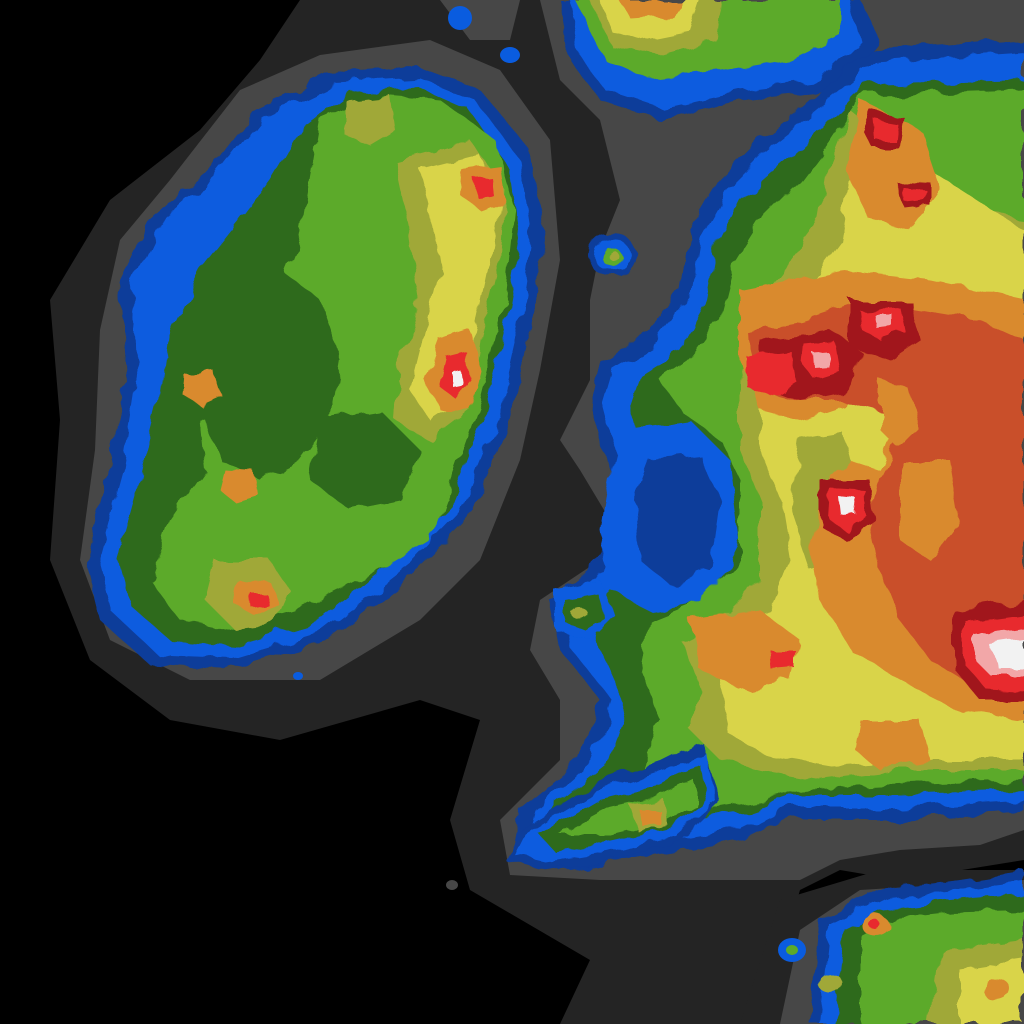 Image resolution: width=1024 pixels, height=1024 pixels. I want to click on anglesey, so click(585, 610).